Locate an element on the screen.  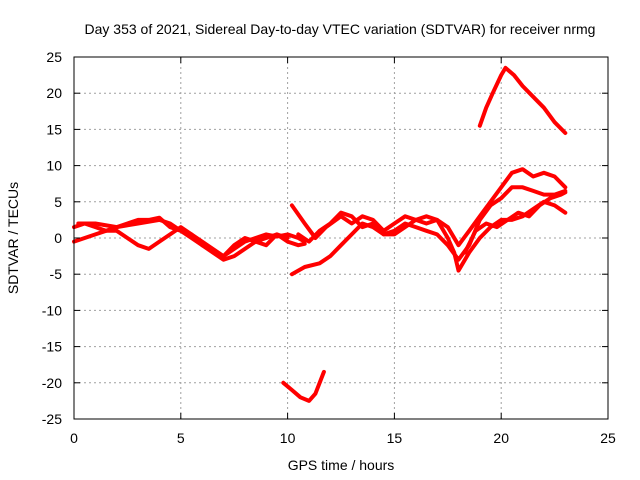
y-tick-label: -5 is located at coordinates (56, 274).